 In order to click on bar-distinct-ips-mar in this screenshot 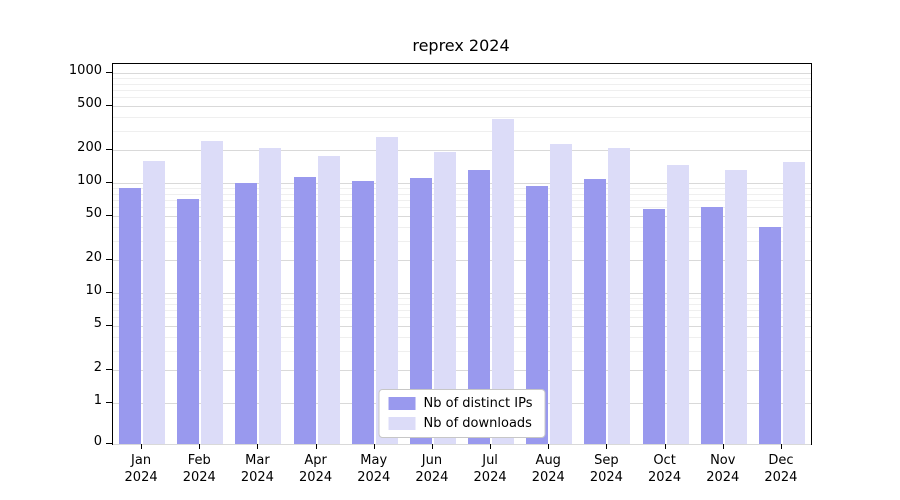, I will do `click(246, 313)`.